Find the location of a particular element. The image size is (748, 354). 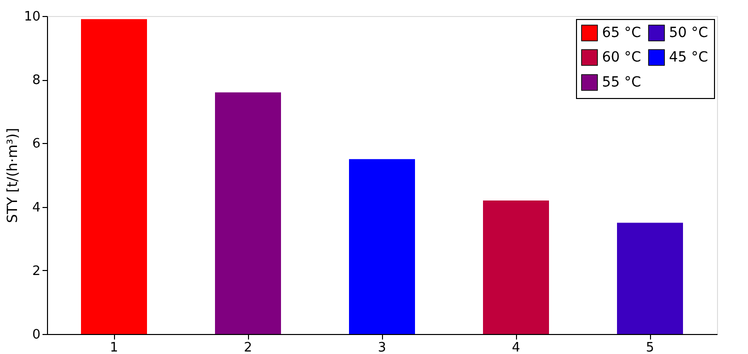

legend-label: 65 °C is located at coordinates (622, 32).